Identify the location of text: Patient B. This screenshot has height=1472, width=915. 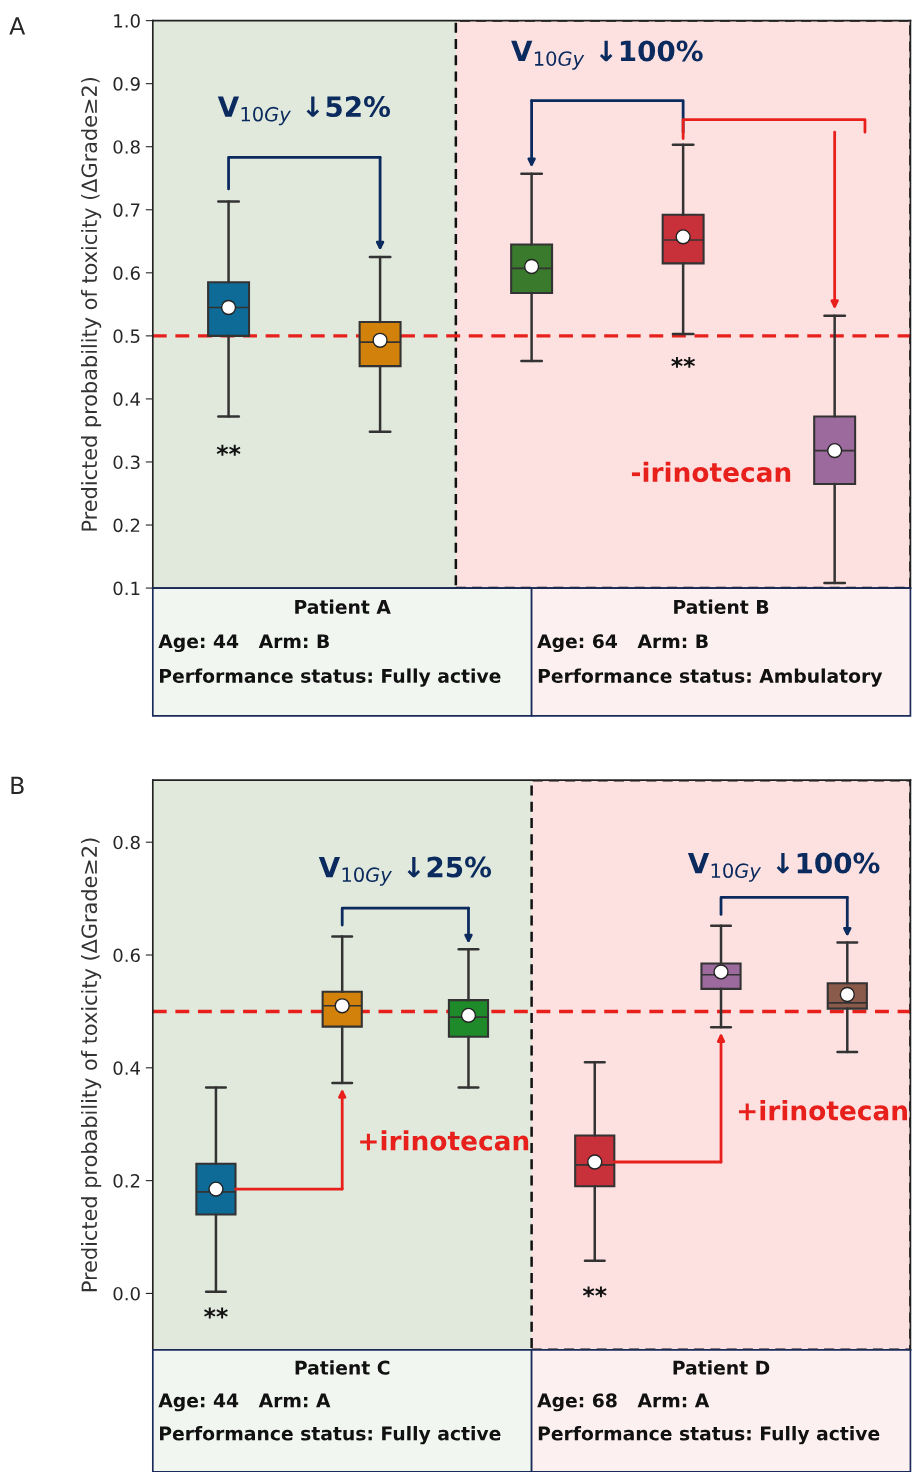
(721, 606).